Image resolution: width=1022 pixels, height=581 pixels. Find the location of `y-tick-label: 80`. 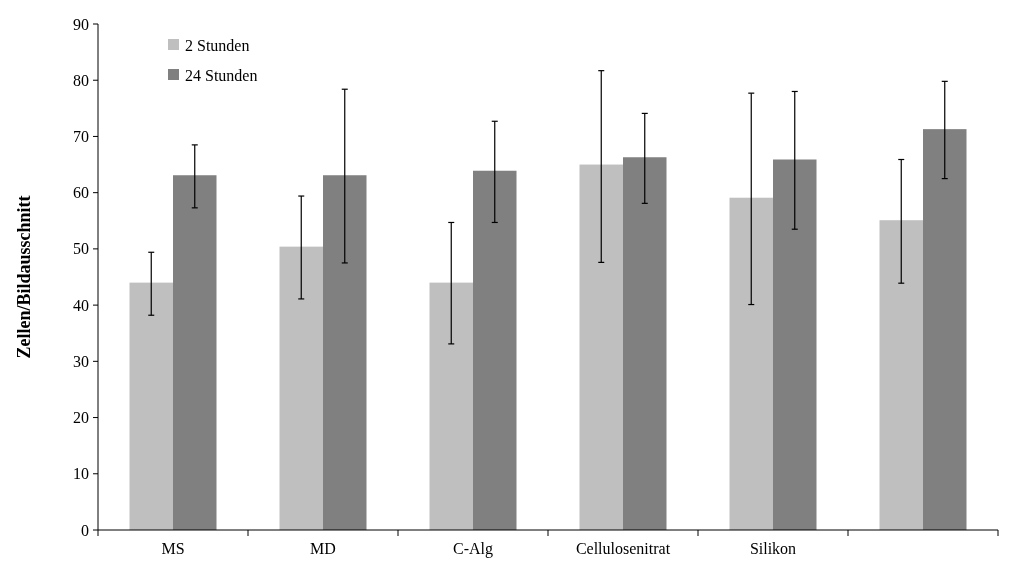

y-tick-label: 80 is located at coordinates (81, 80).